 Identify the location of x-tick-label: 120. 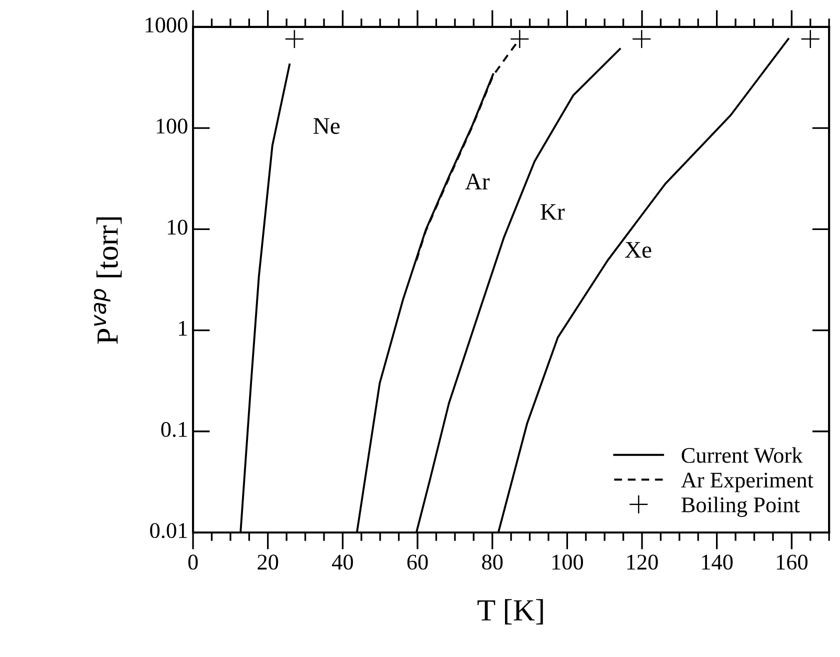
(642, 562).